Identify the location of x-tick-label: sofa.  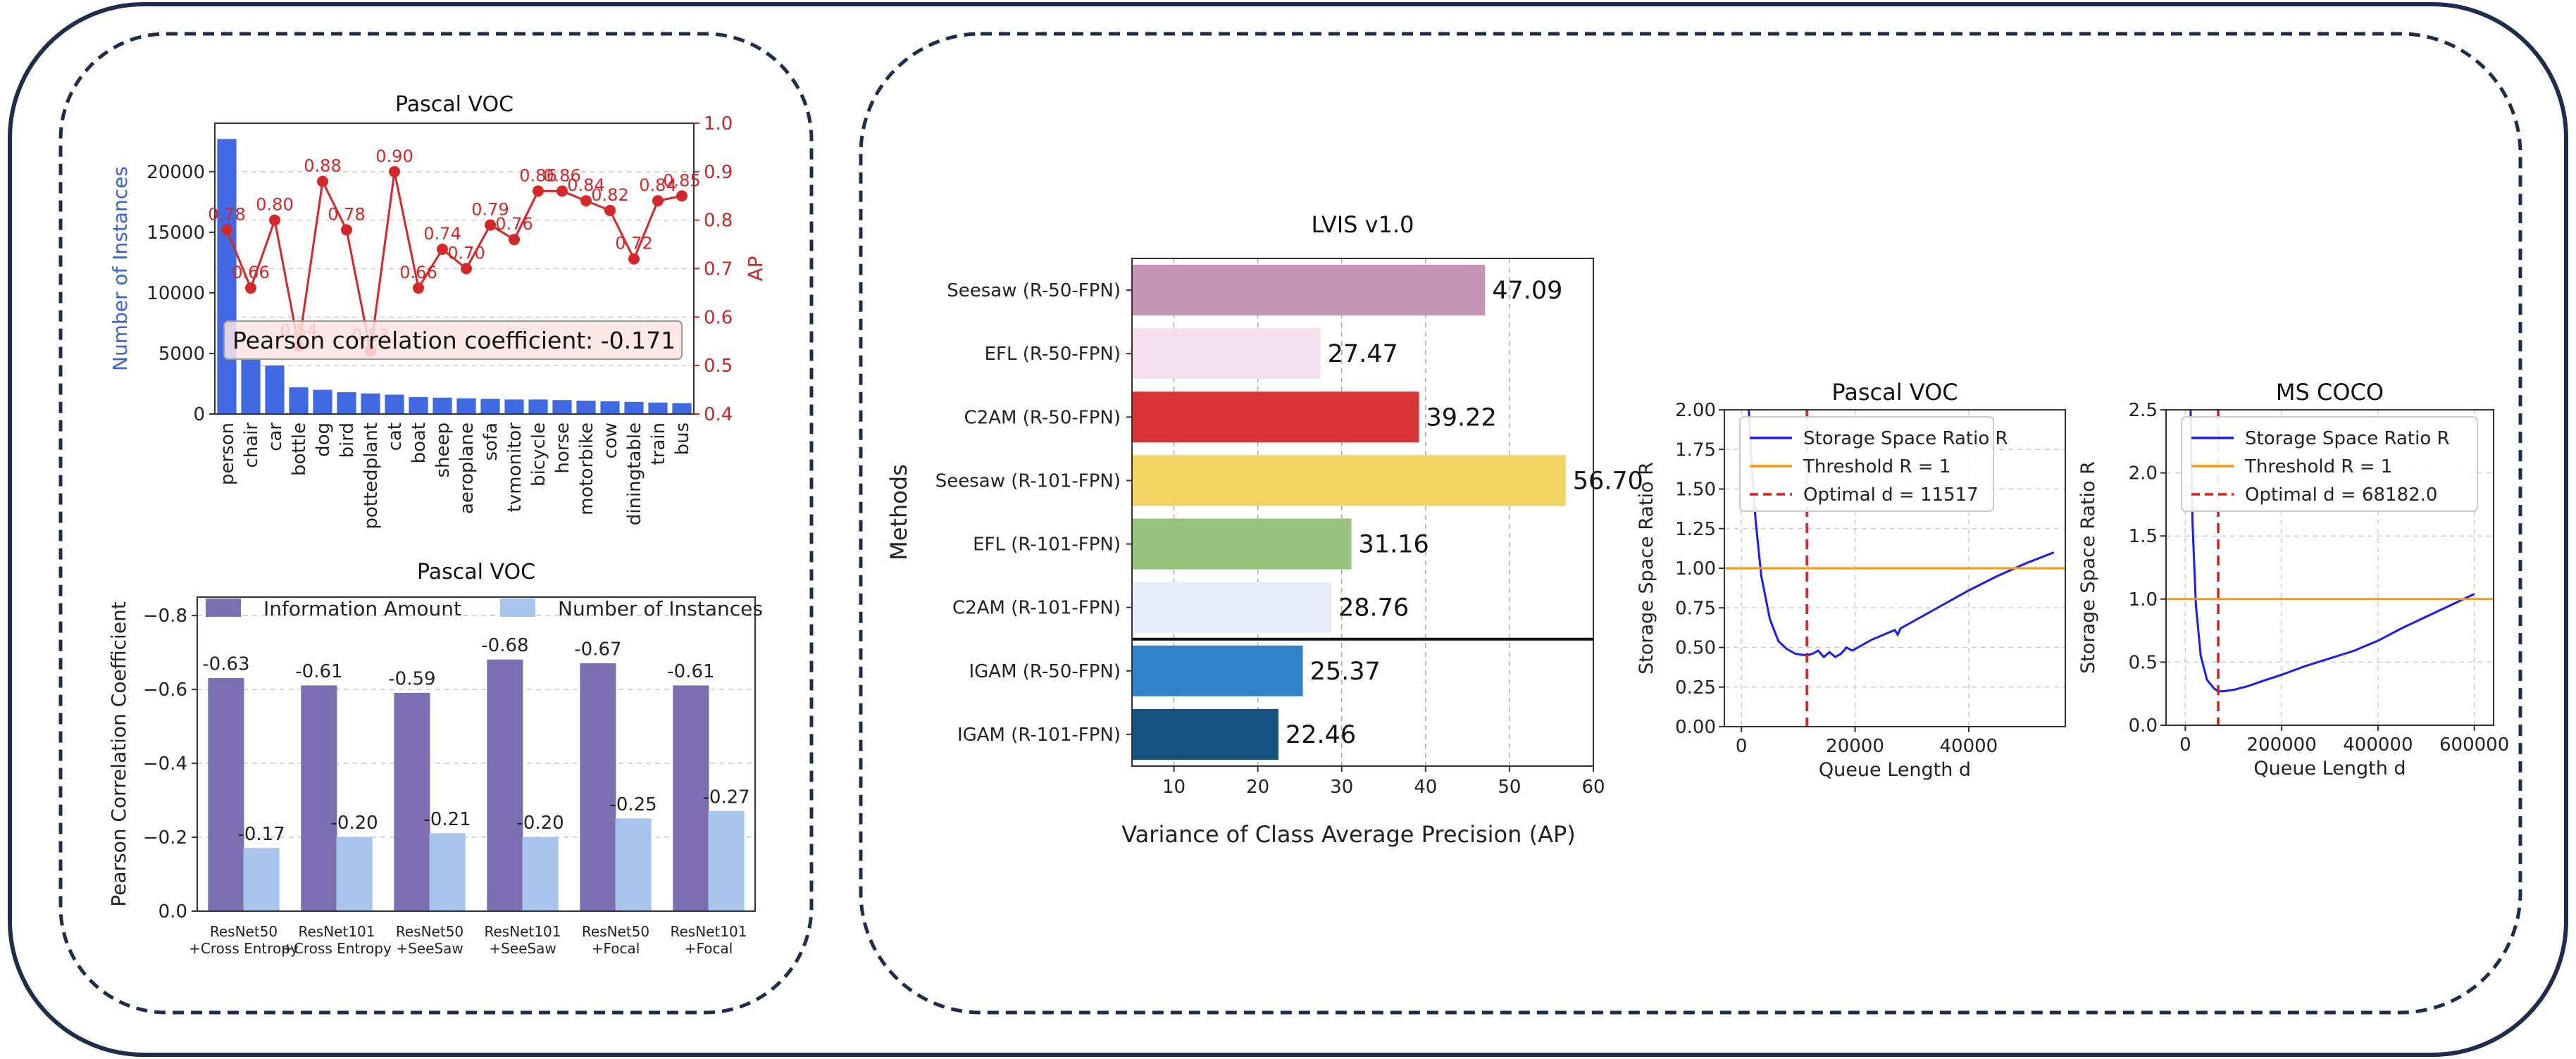
(491, 441).